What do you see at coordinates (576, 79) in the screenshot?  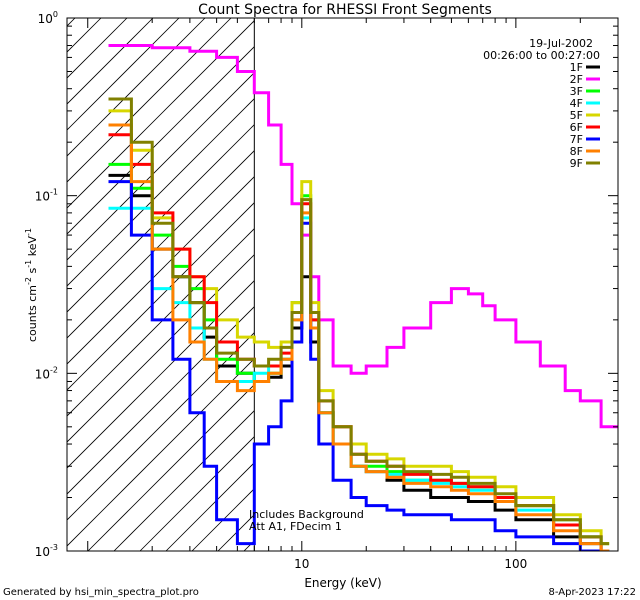 I see `legend-label-2F: 2F` at bounding box center [576, 79].